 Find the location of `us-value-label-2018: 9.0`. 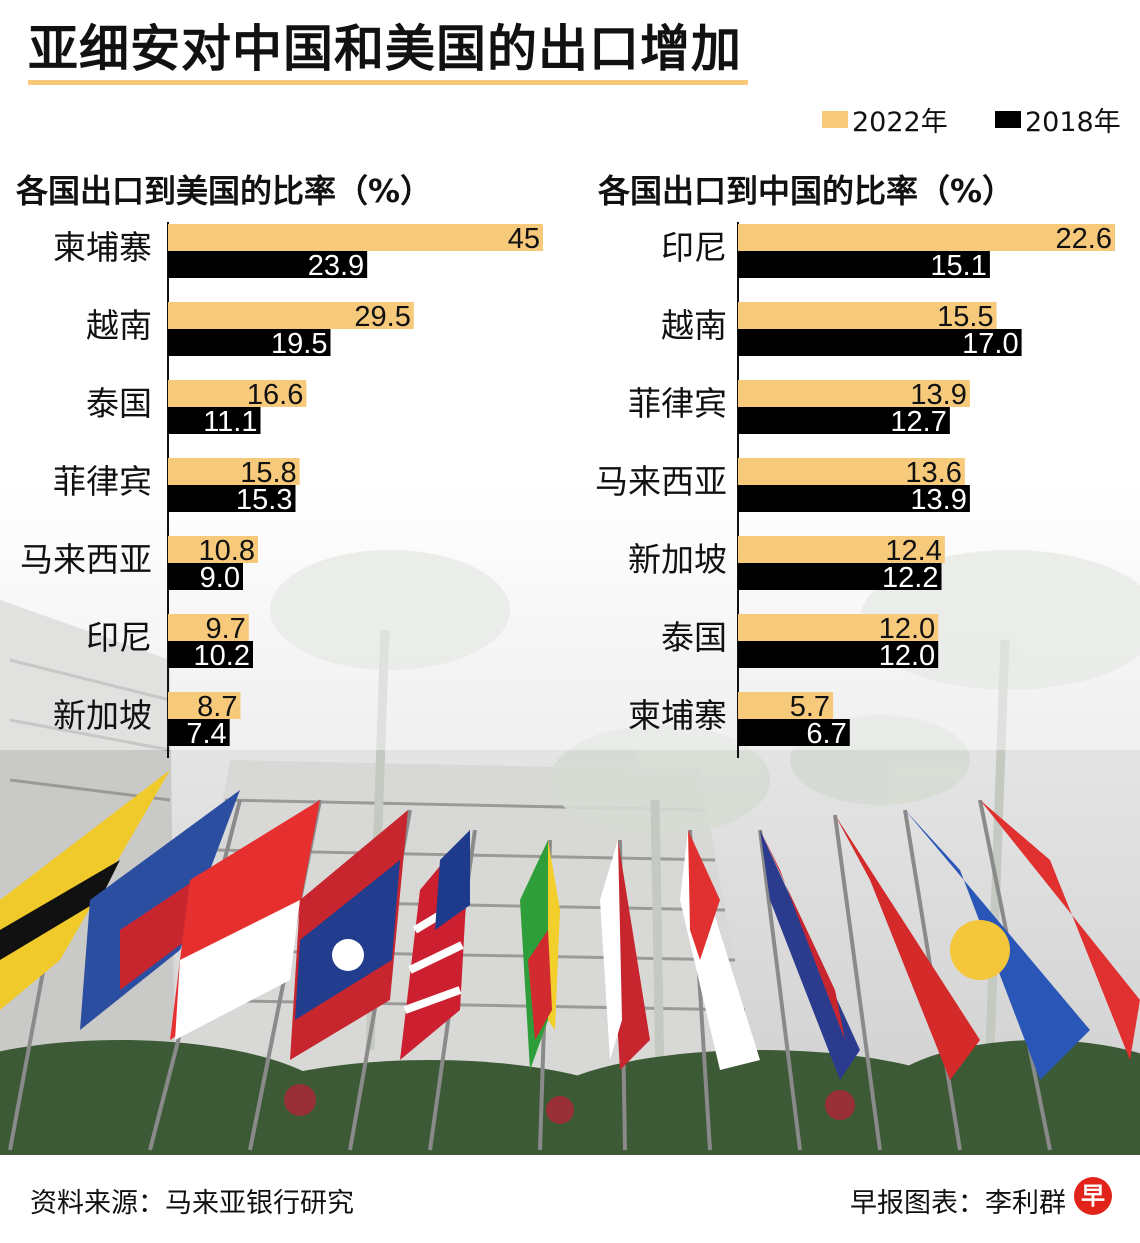

us-value-label-2018: 9.0 is located at coordinates (220, 578).